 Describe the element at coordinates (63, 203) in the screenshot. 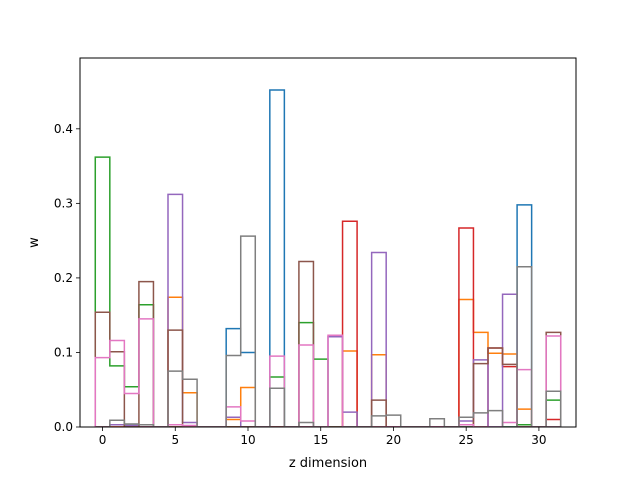

I see `y-tick-label: 0.3` at that location.